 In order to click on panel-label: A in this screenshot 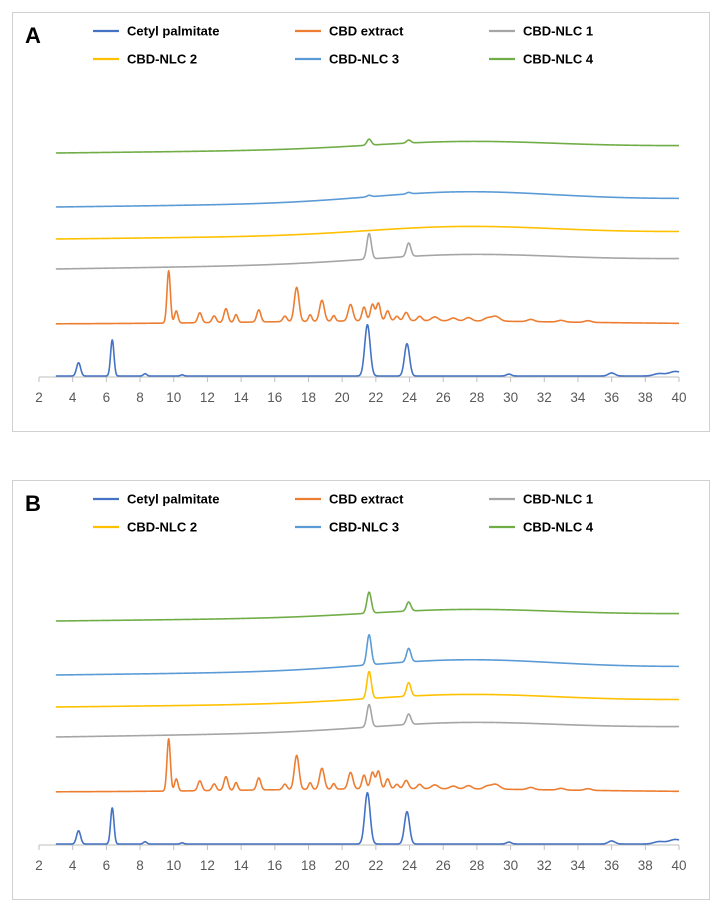, I will do `click(33, 35)`.